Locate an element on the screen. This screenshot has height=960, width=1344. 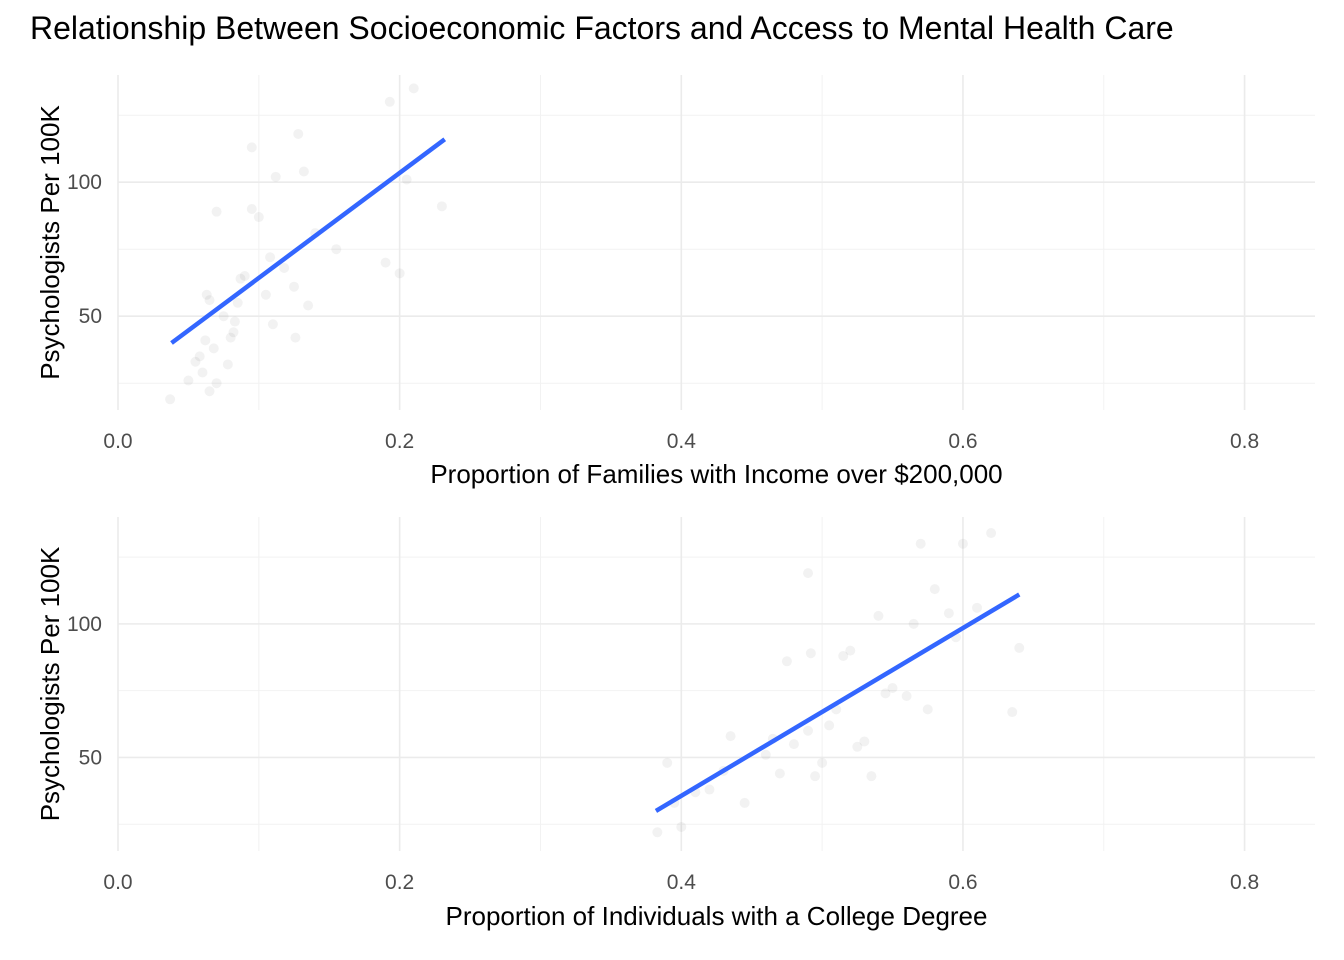
income-x-tick-label: 0.0 is located at coordinates (117, 441).